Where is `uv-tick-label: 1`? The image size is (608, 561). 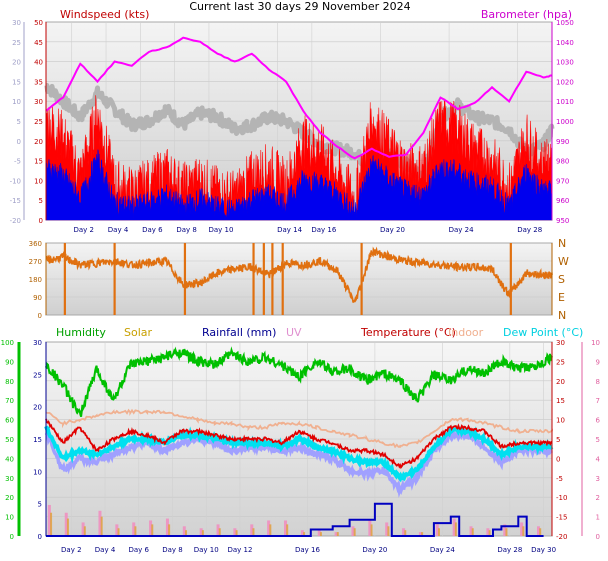
uv-tick-label: 1 is located at coordinates (598, 518).